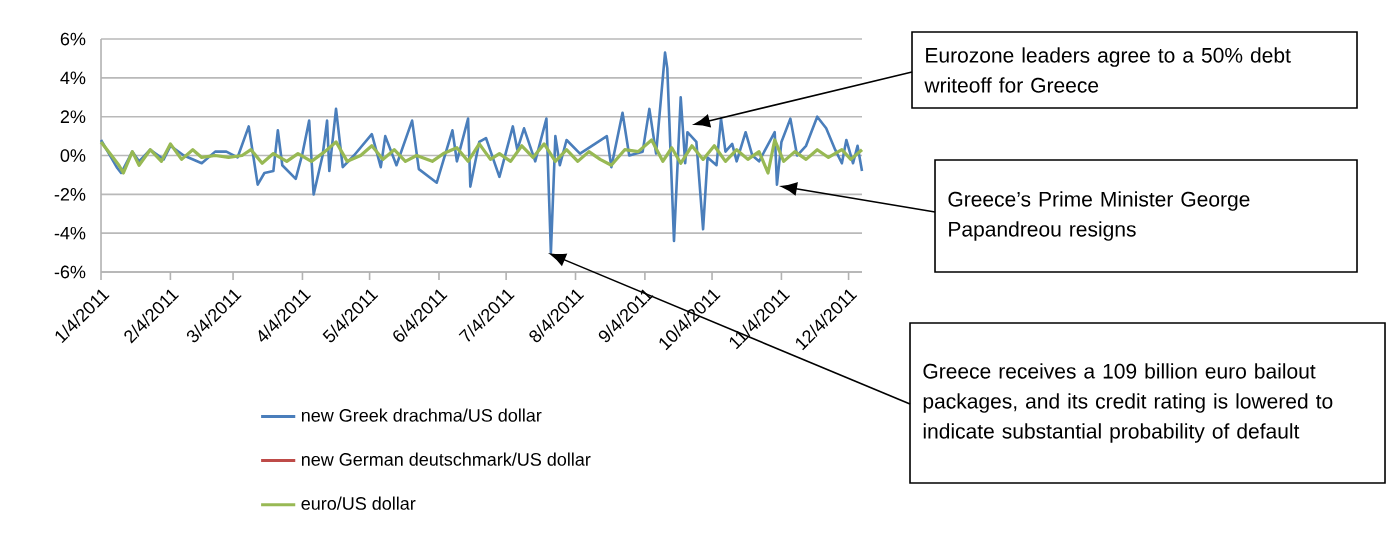 The width and height of the screenshot is (1390, 548). I want to click on text: Greece receives a 109 billion euro bailout packages, and its credit rating is lowered to indicate substantial probability of default, so click(1128, 403).